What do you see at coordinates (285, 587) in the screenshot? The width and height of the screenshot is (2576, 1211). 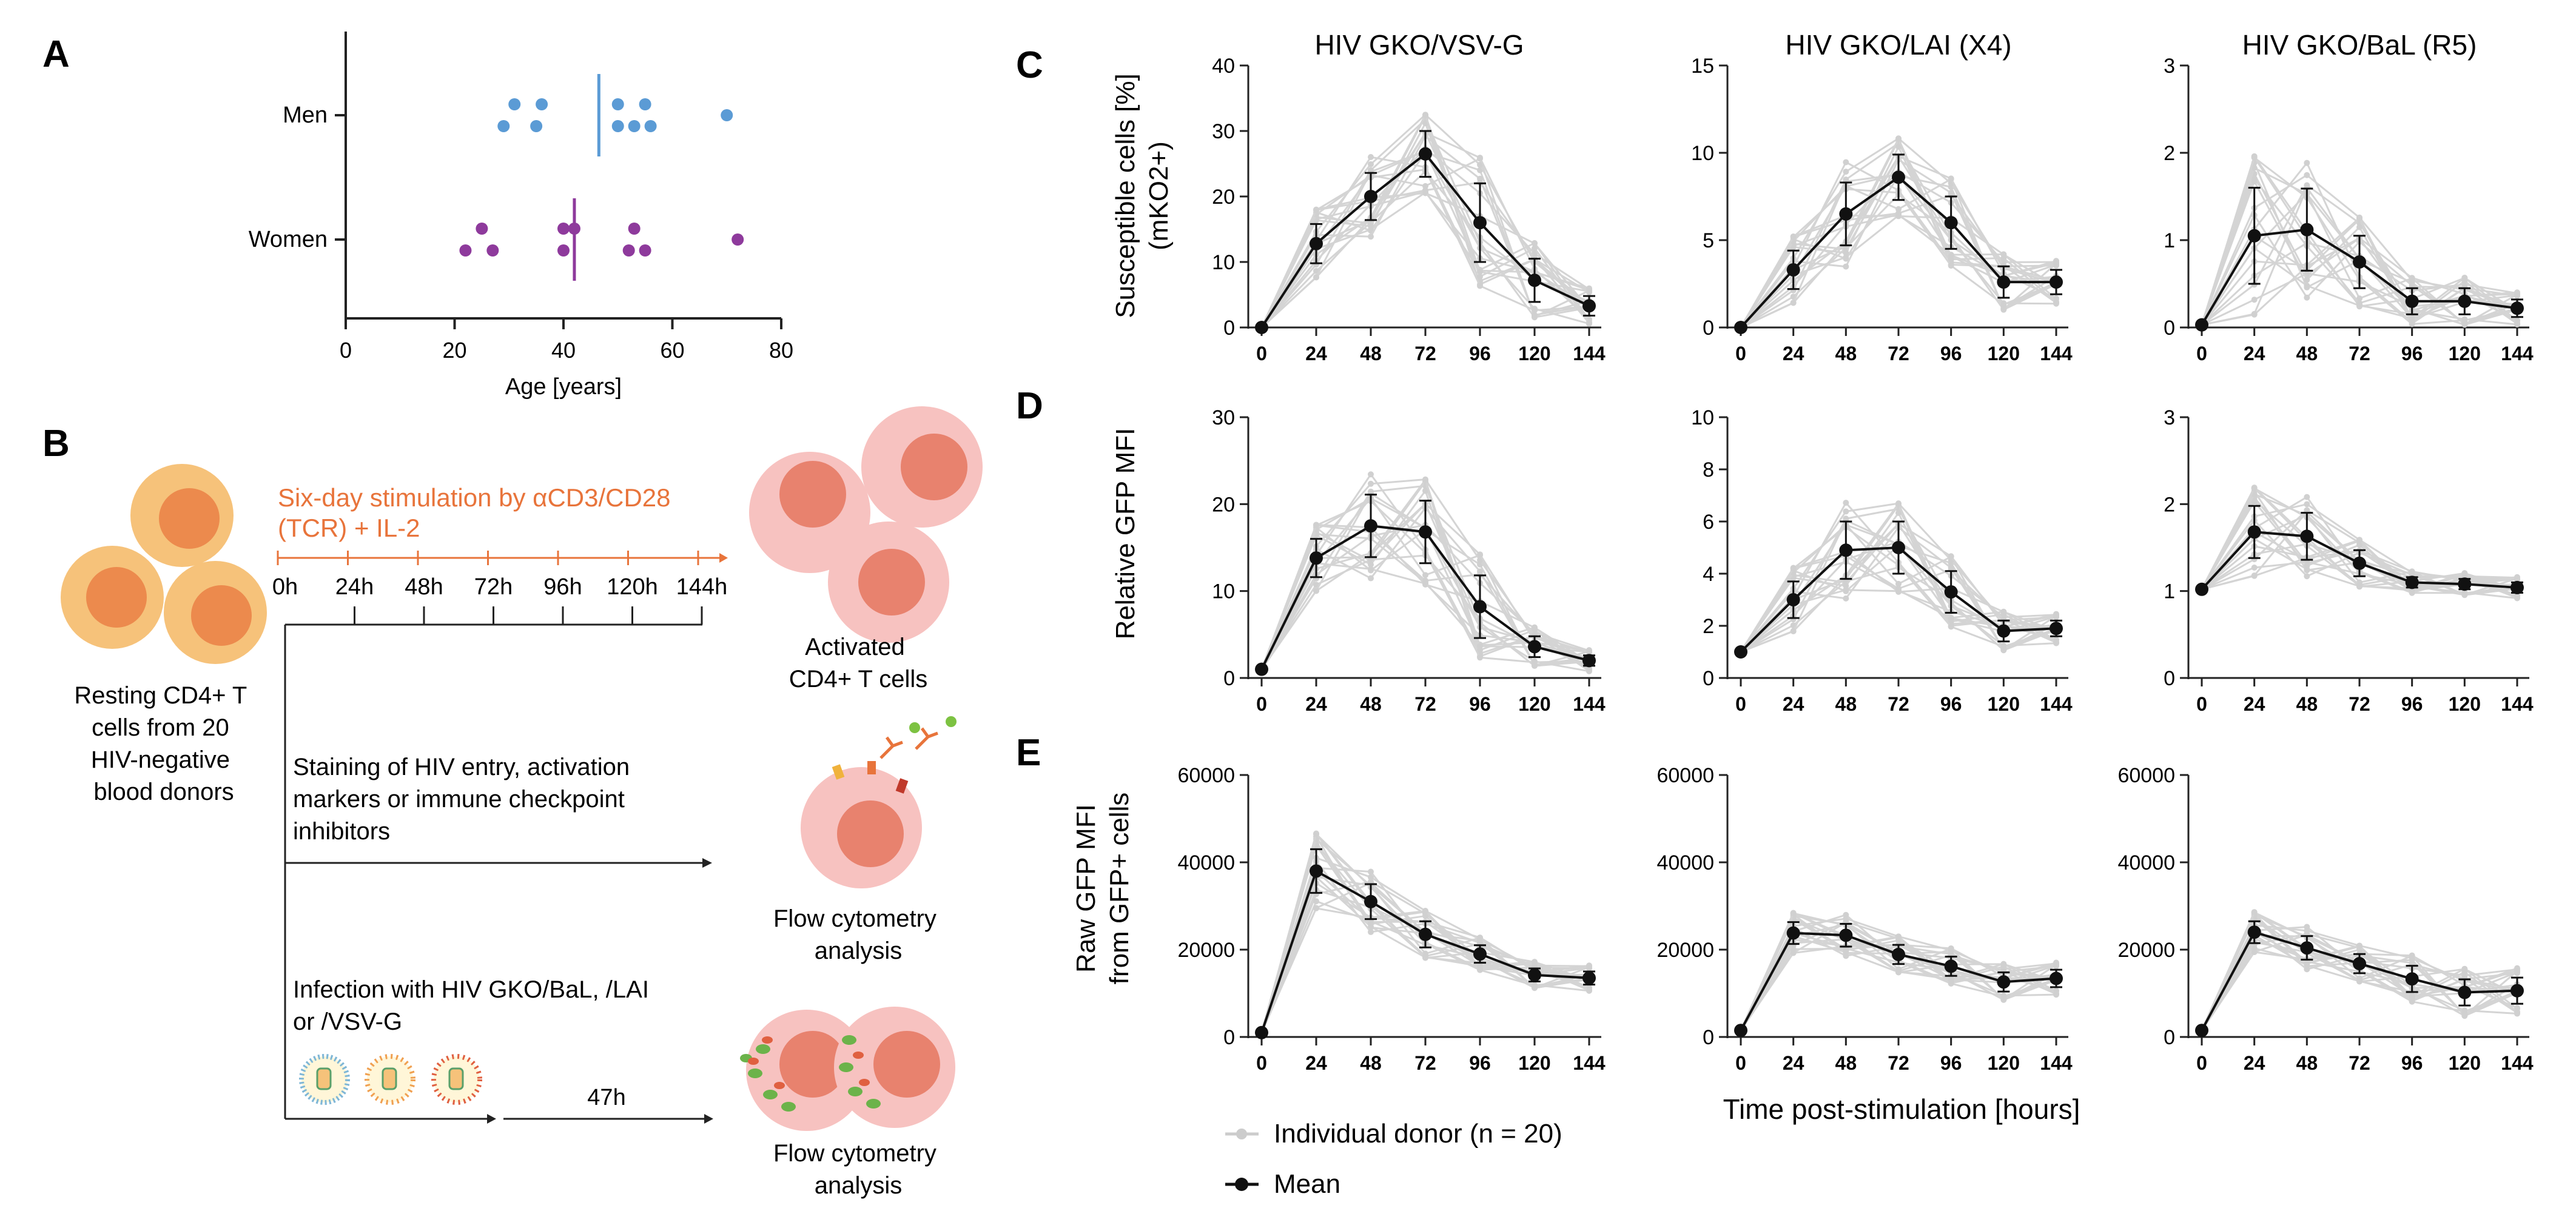 I see `timepoint-label: 0h` at bounding box center [285, 587].